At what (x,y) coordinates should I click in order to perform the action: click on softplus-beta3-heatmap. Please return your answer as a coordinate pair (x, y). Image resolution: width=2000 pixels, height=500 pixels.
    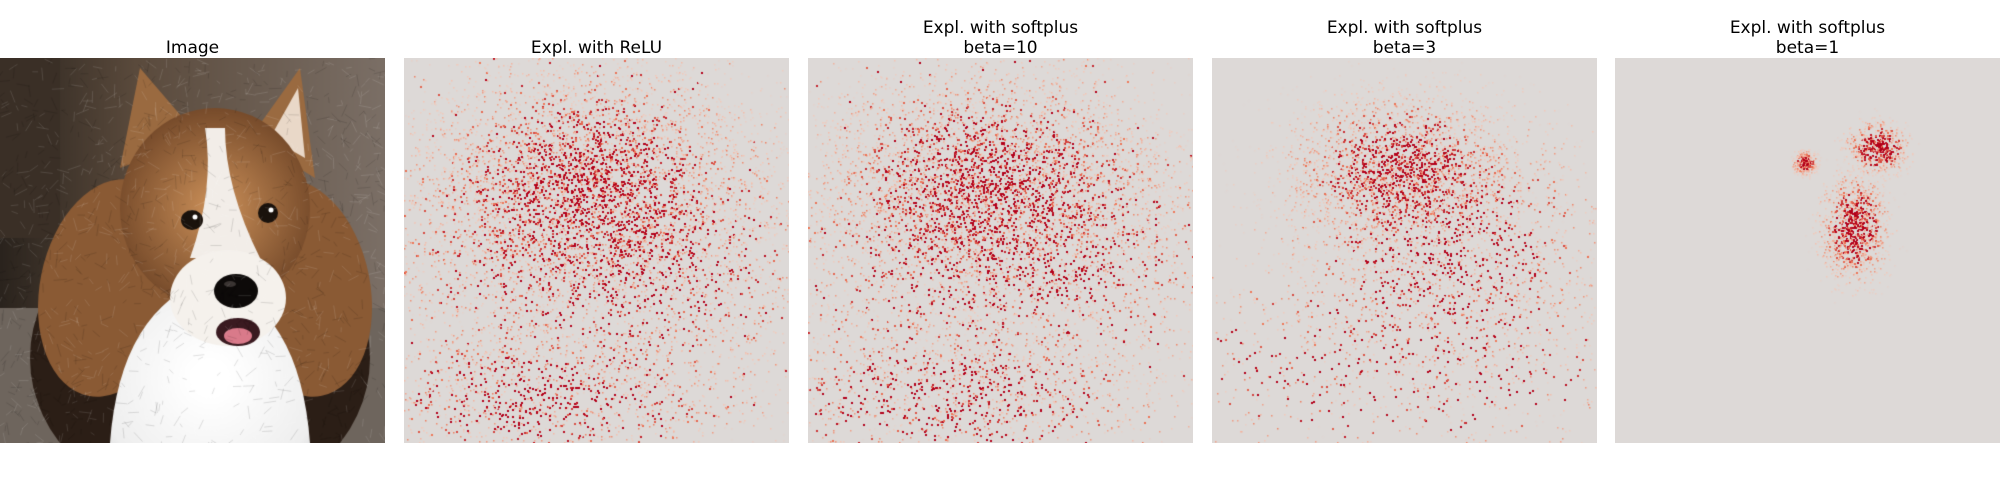
    Looking at the image, I should click on (1404, 250).